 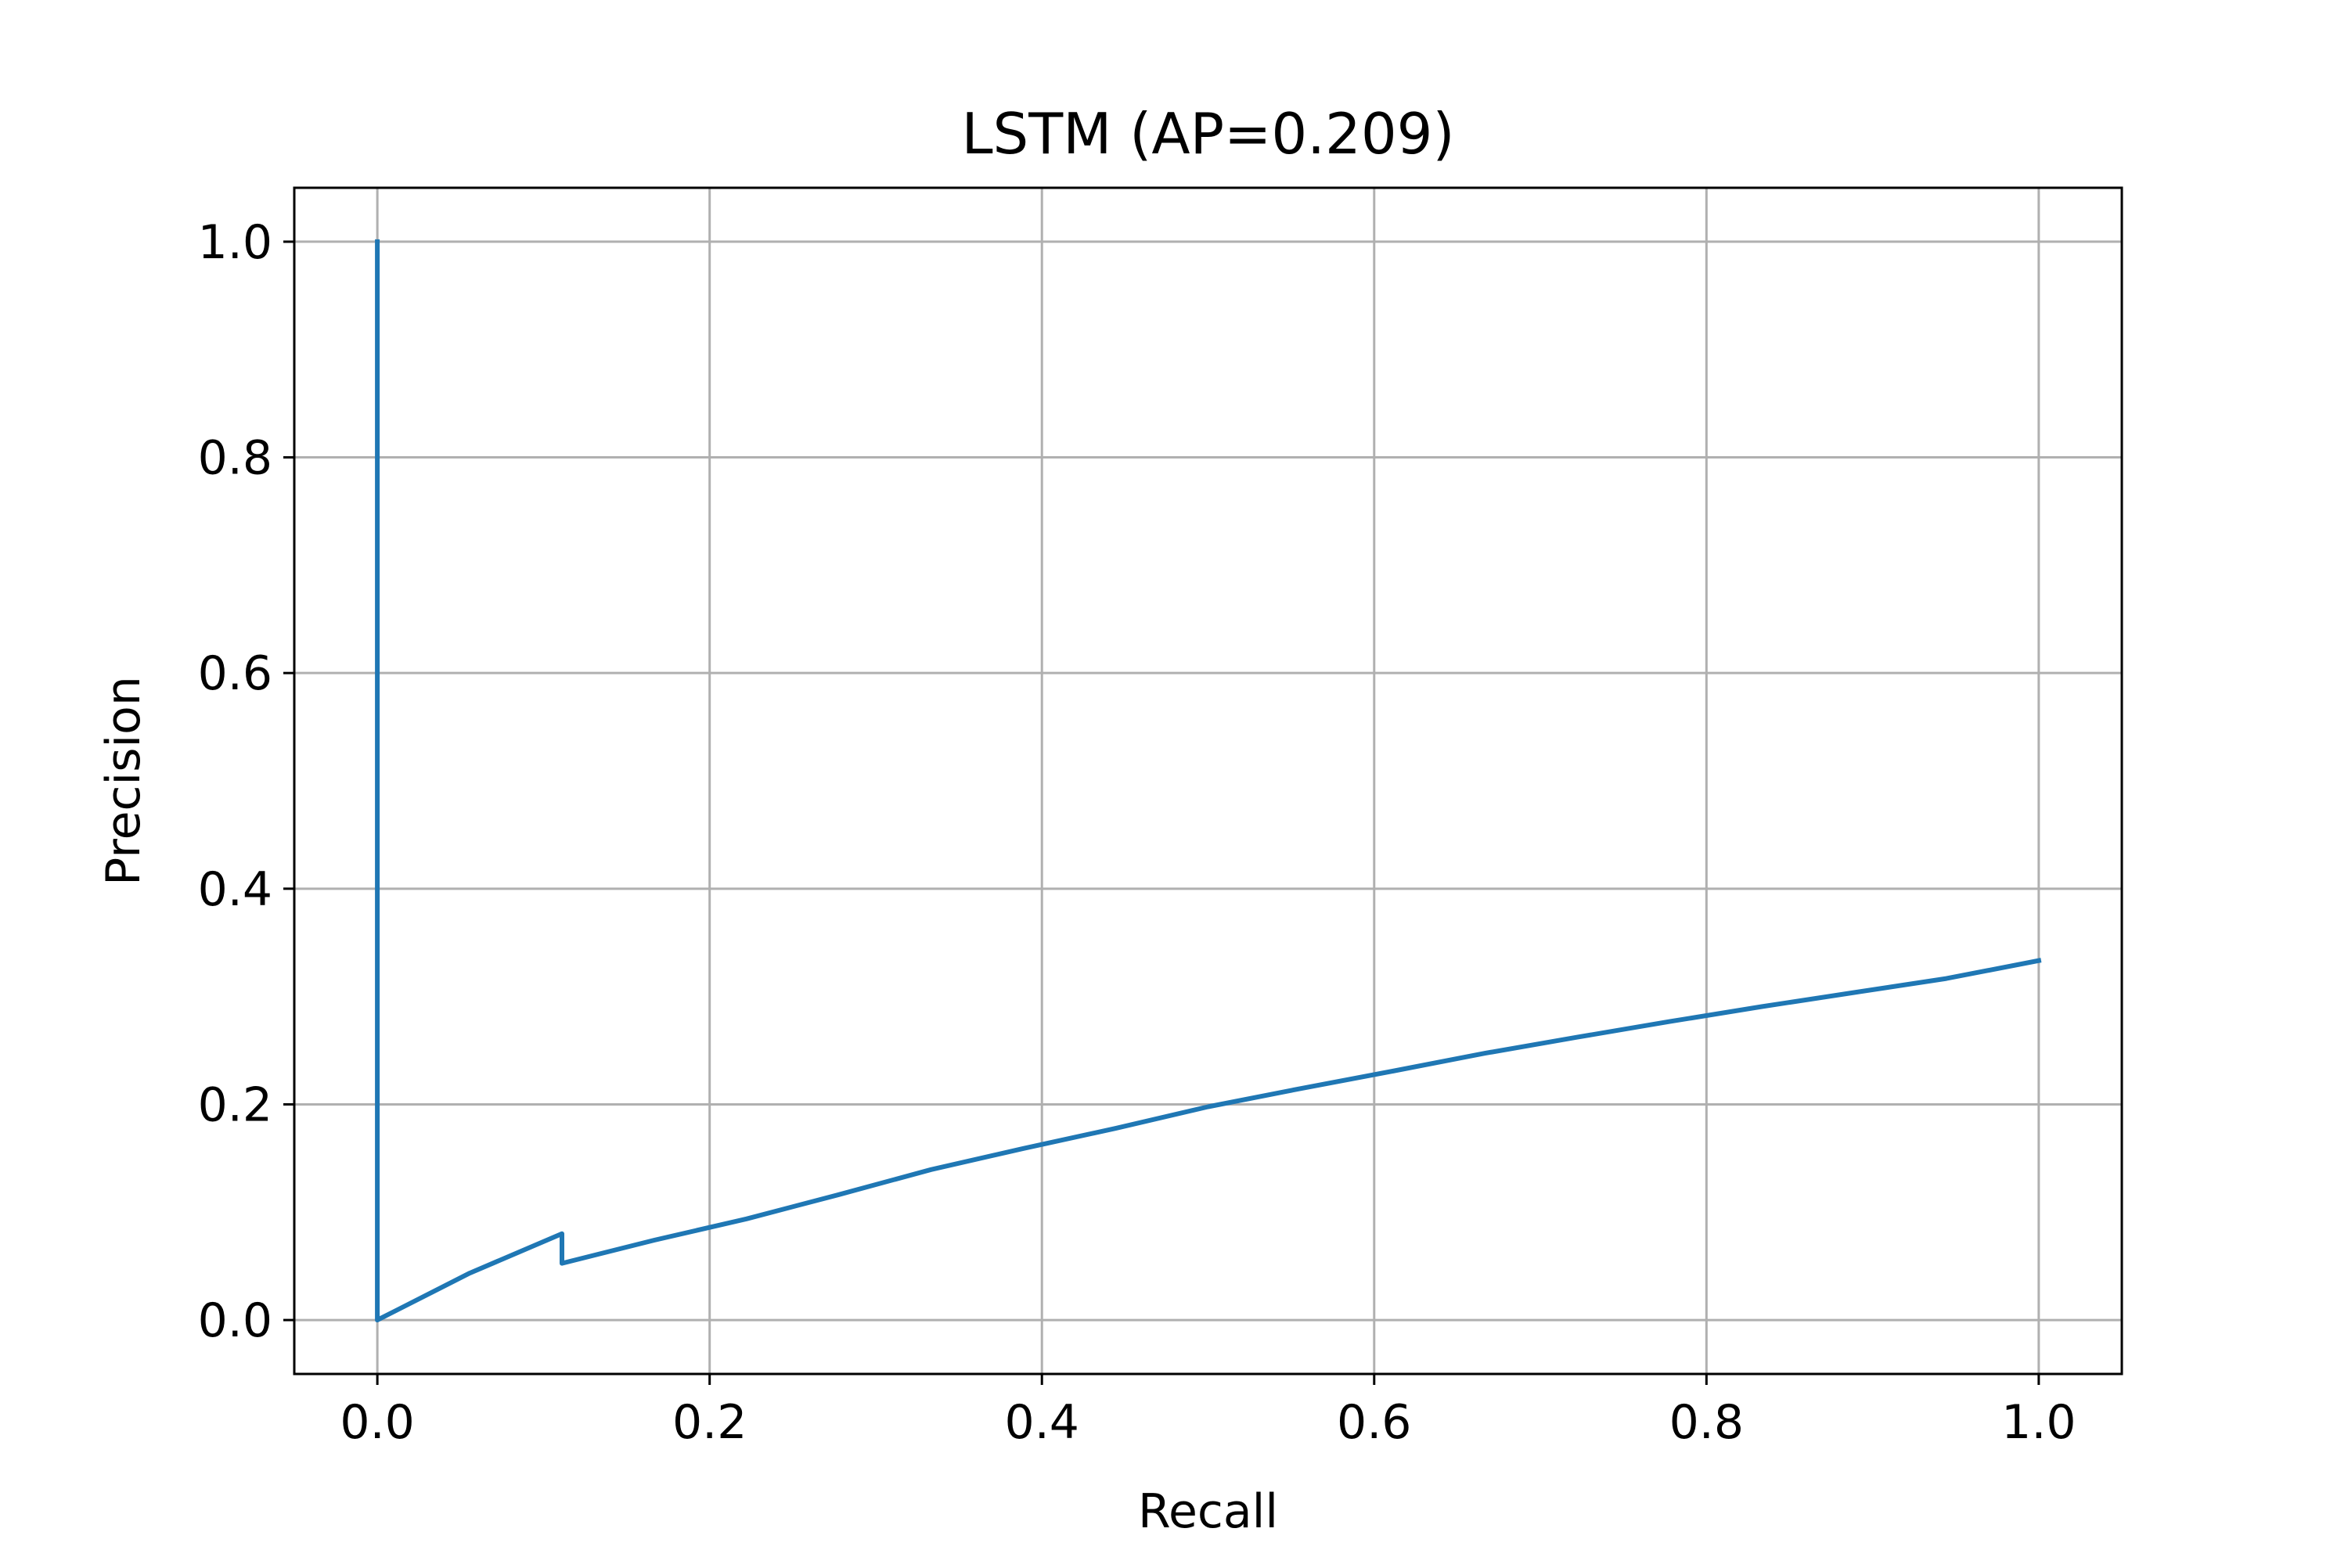 I want to click on x-tick-label: 1.0, so click(x=2038, y=1422).